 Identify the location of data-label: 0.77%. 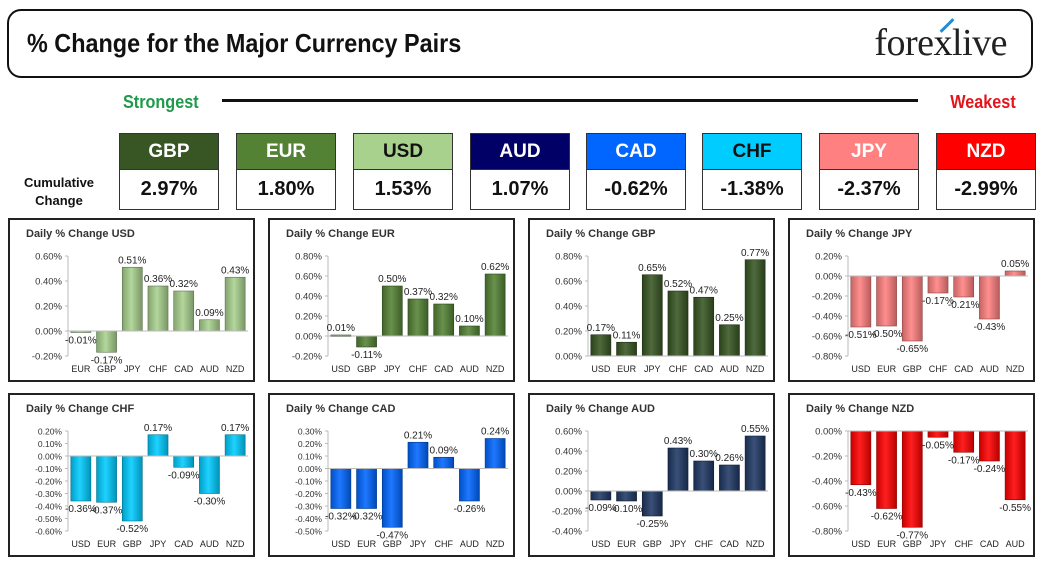
(755, 253).